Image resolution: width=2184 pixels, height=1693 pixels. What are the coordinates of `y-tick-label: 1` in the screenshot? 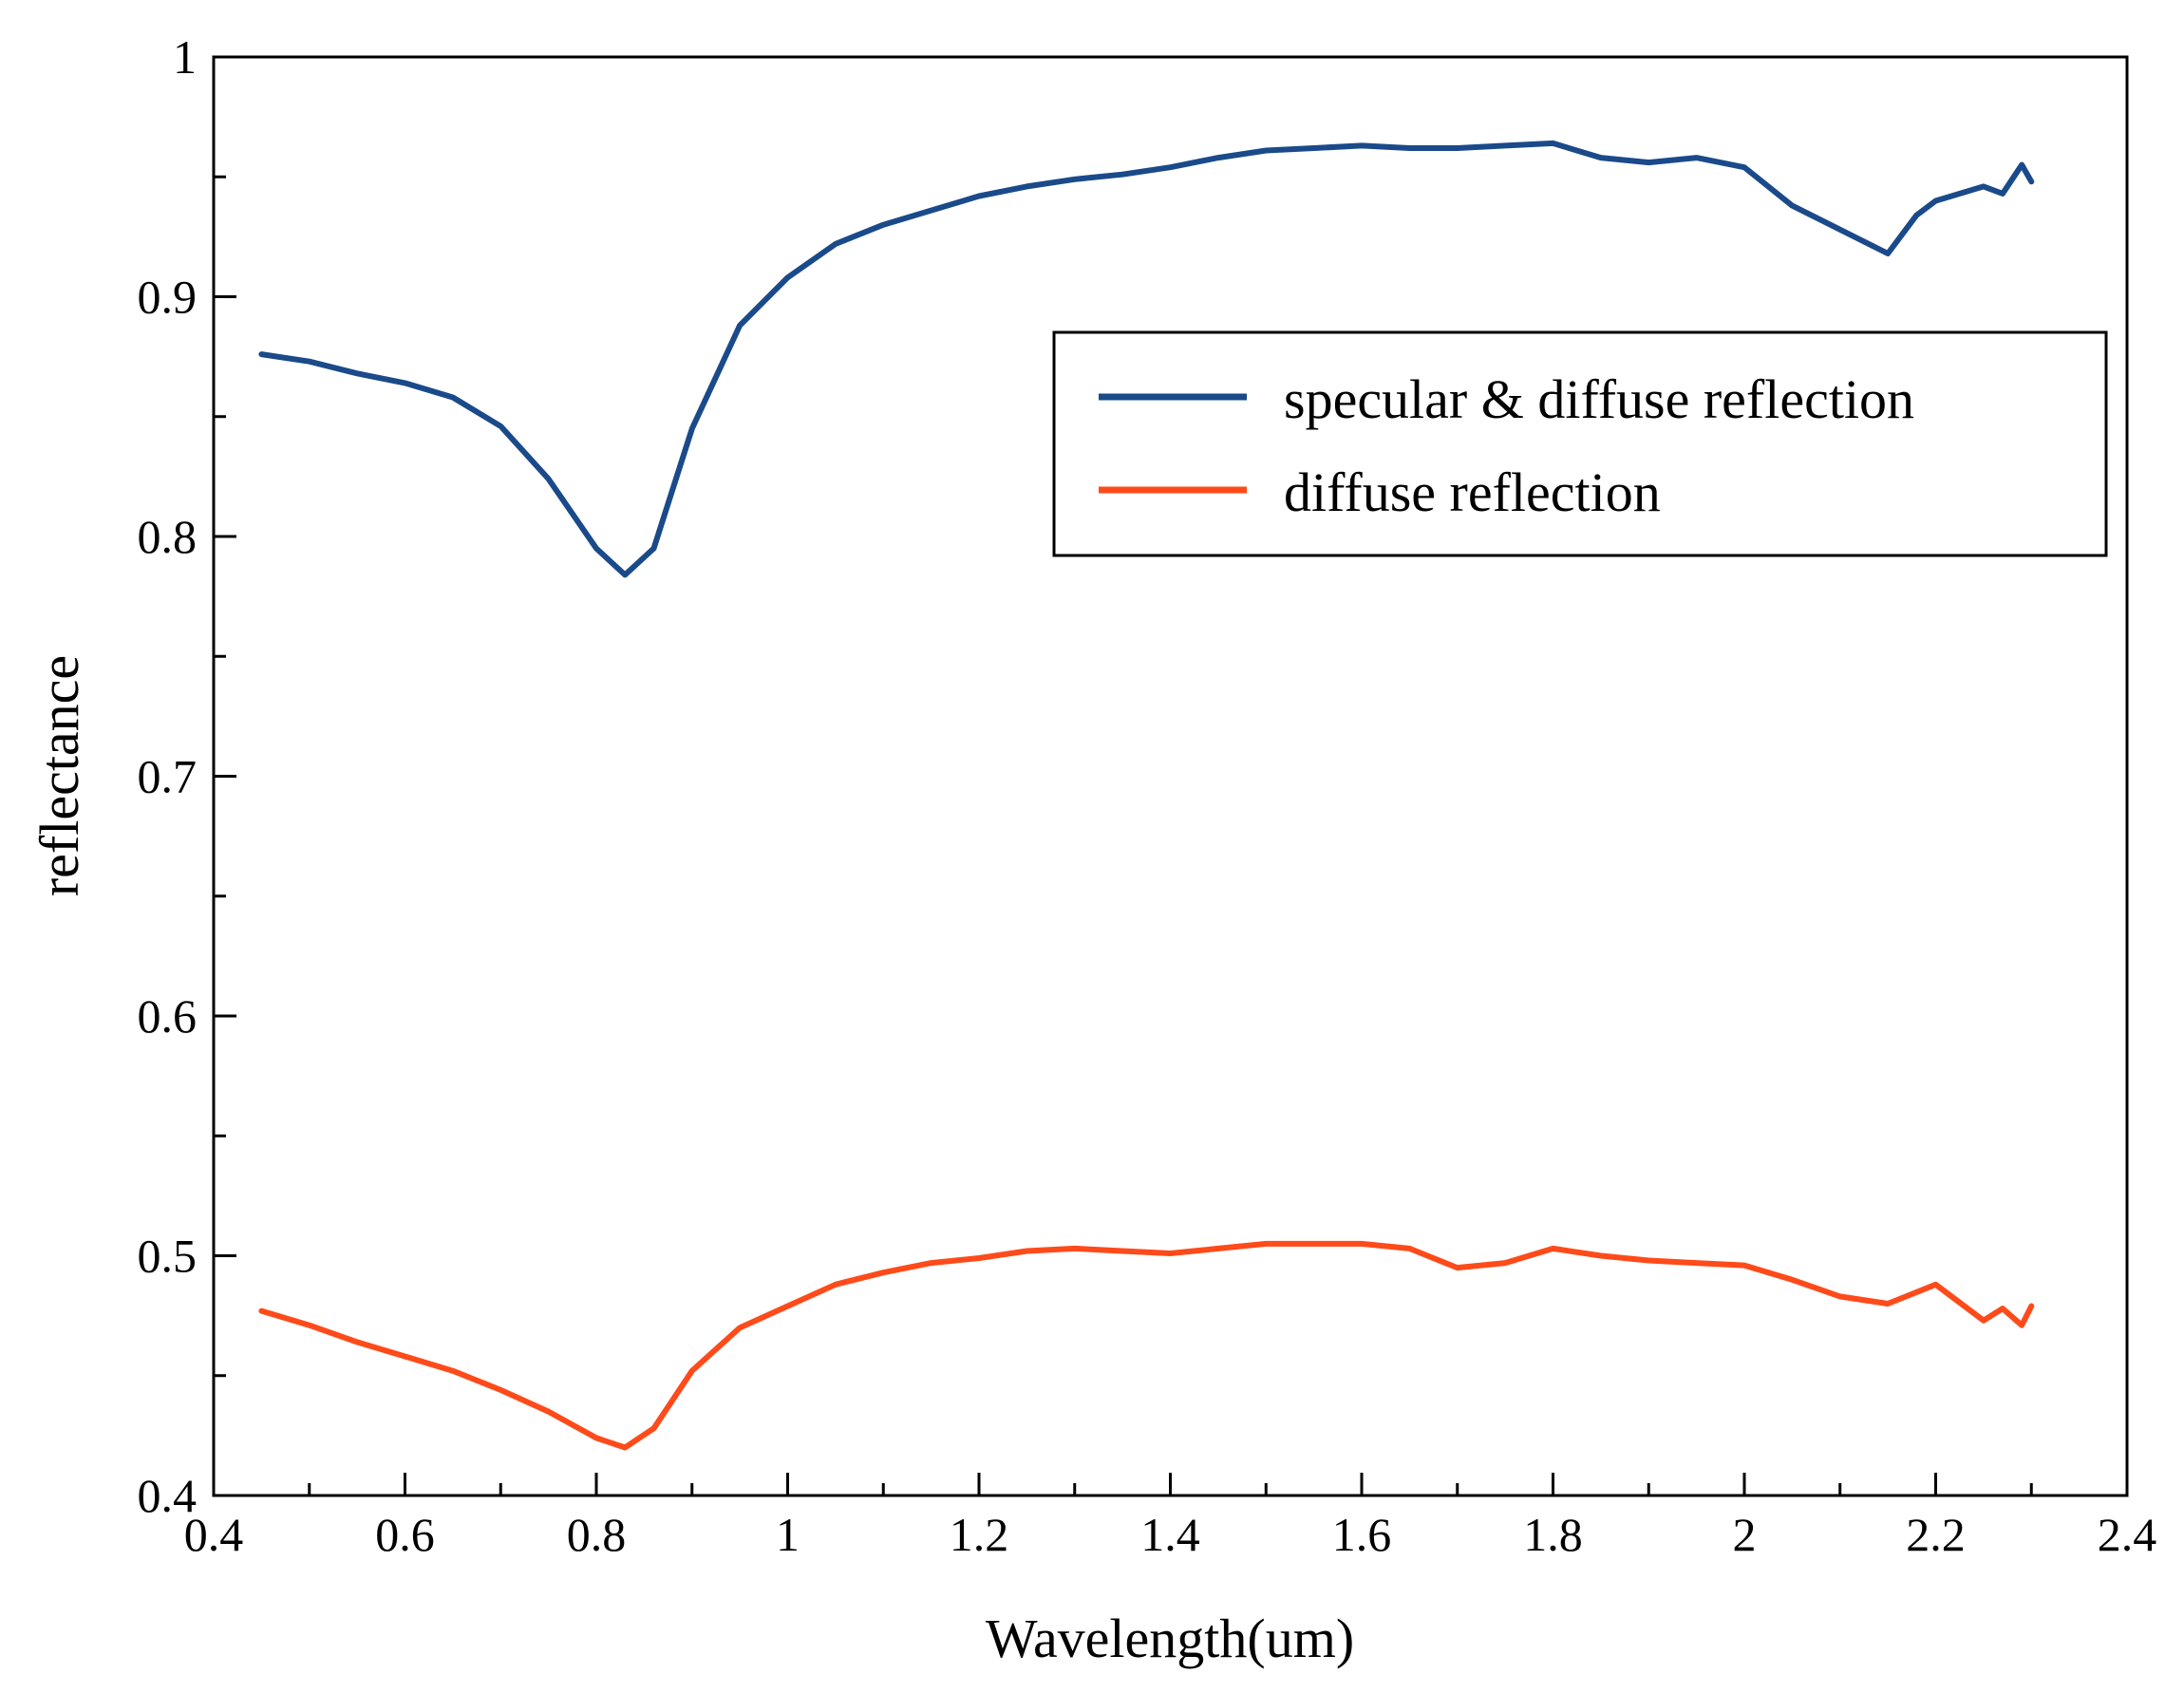 It's located at (185, 57).